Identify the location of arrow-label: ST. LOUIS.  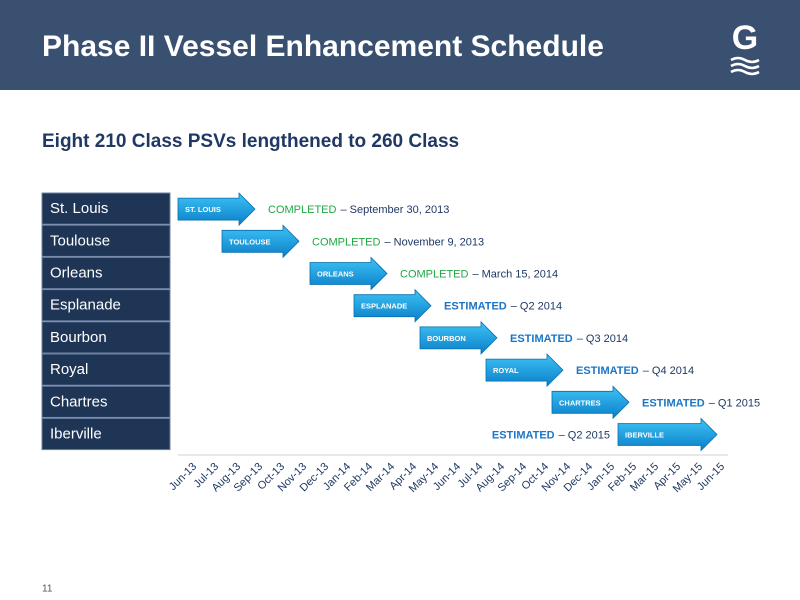
(203, 209).